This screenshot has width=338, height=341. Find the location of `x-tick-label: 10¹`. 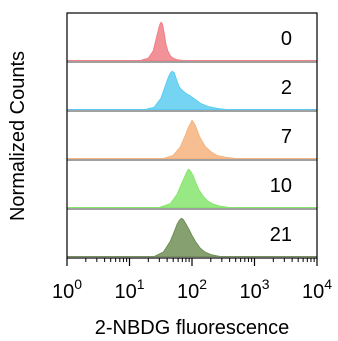

x-tick-label: 10¹ is located at coordinates (129, 289).